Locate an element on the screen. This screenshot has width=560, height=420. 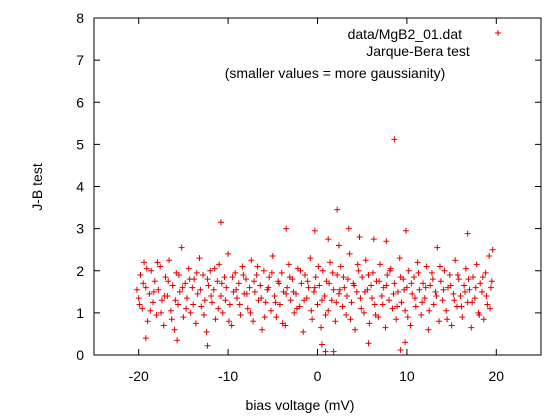
x-tick-label: -20 is located at coordinates (139, 376).